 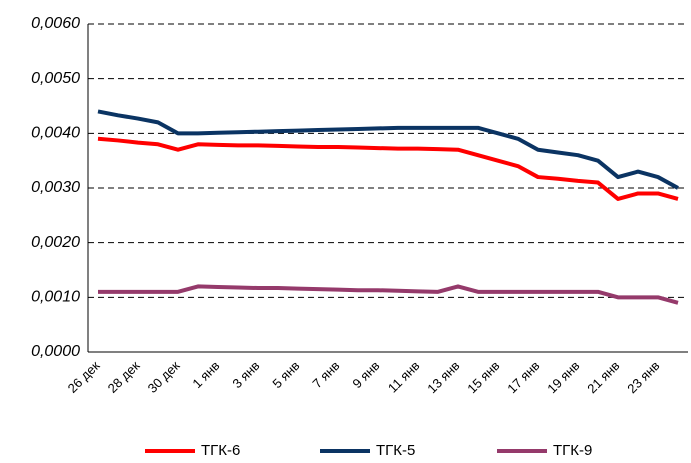 I want to click on x-tick-label: 9 янв, so click(x=365, y=374).